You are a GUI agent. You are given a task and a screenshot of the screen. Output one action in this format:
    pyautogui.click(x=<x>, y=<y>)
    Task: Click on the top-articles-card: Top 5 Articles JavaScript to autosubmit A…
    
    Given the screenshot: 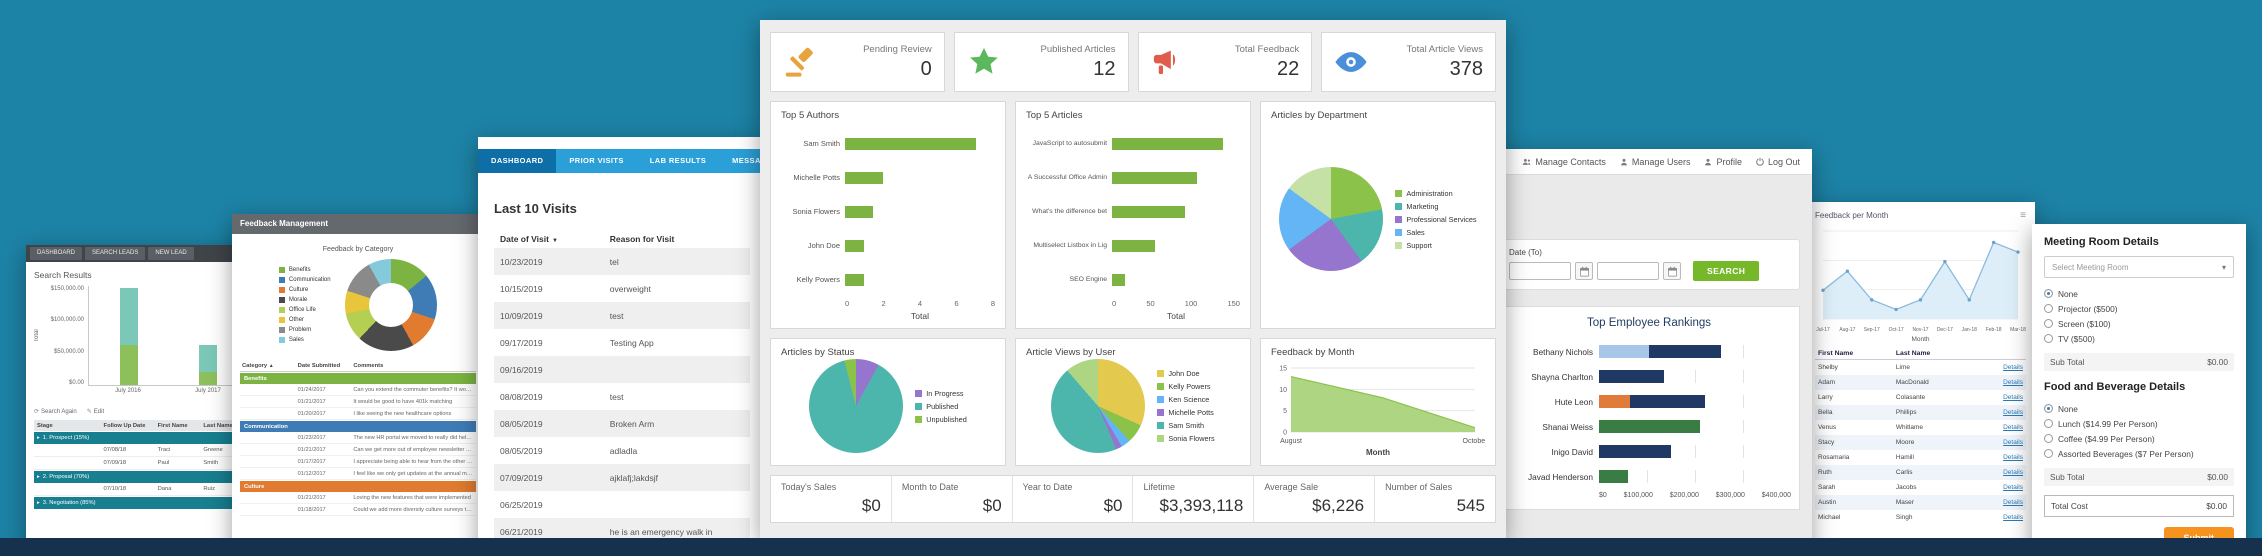 What is the action you would take?
    pyautogui.click(x=1133, y=215)
    